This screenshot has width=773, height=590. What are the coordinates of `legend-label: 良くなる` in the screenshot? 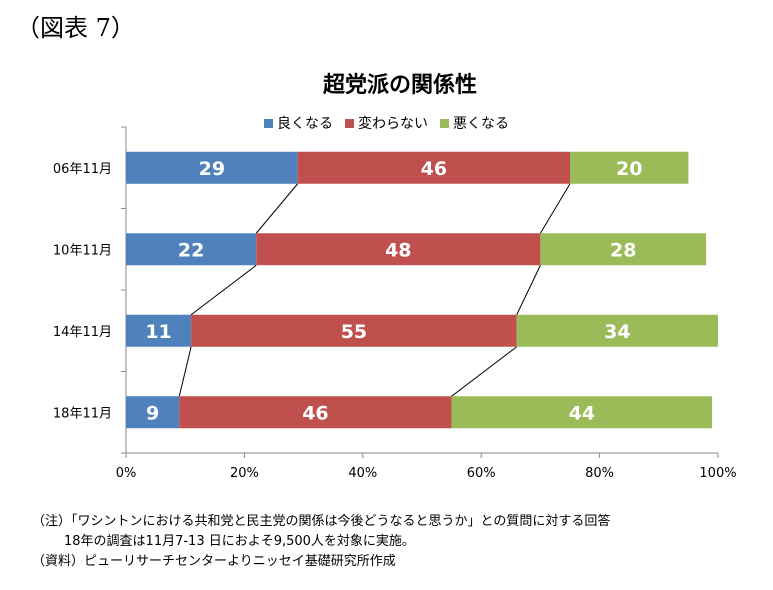 It's located at (305, 124).